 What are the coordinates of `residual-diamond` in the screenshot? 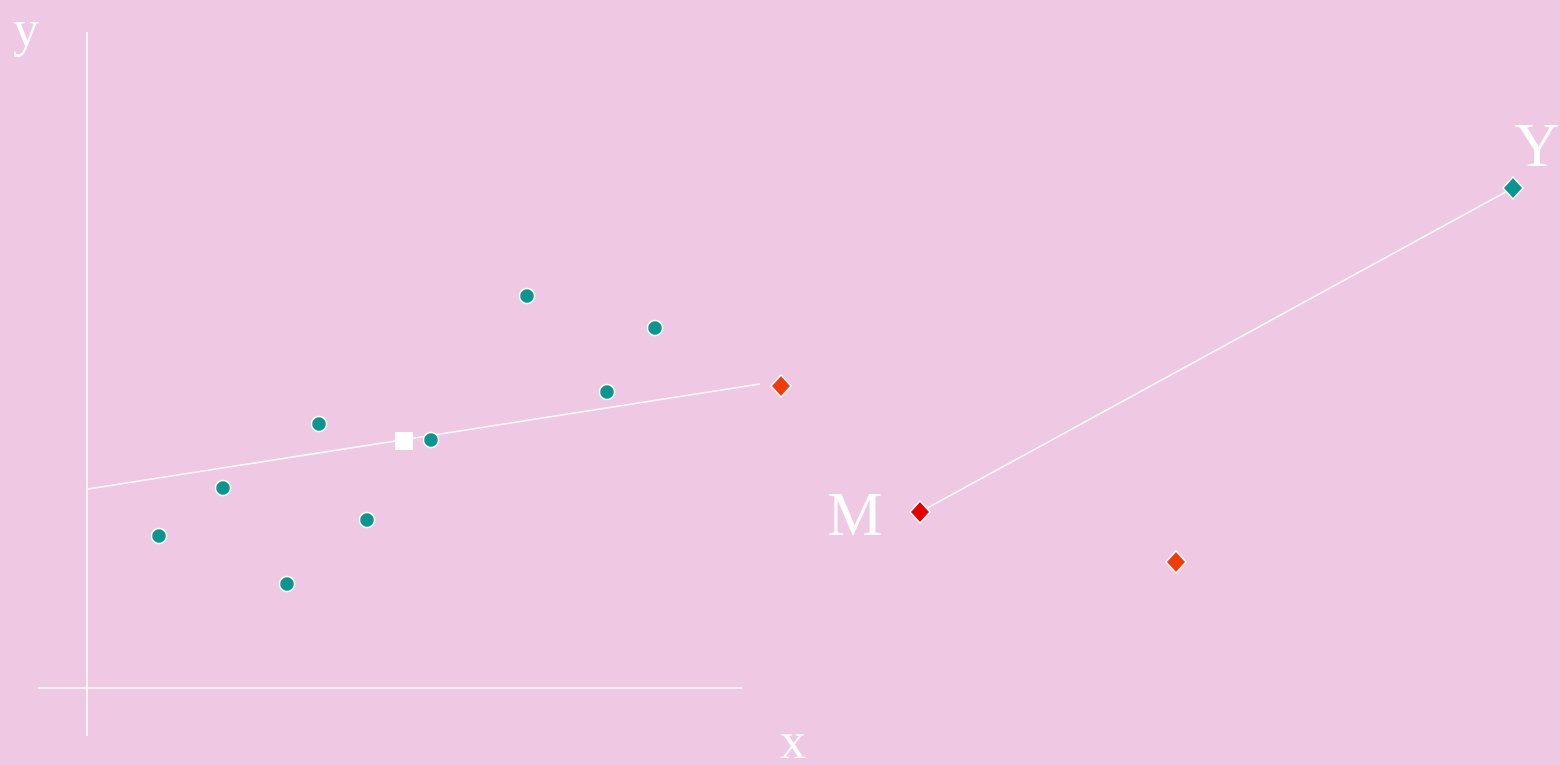 It's located at (1176, 562).